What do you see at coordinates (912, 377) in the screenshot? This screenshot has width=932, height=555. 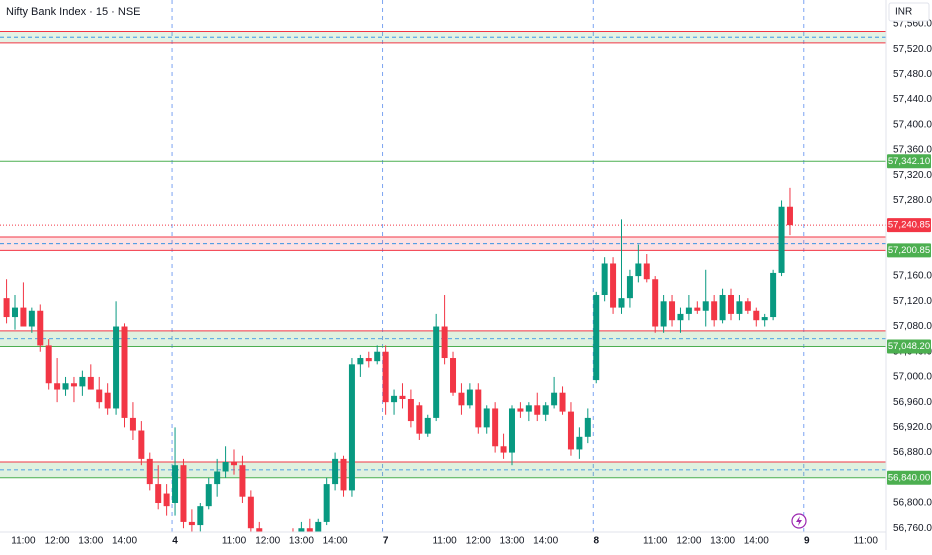 I see `y-tick-label: 57,000.00` at bounding box center [912, 377].